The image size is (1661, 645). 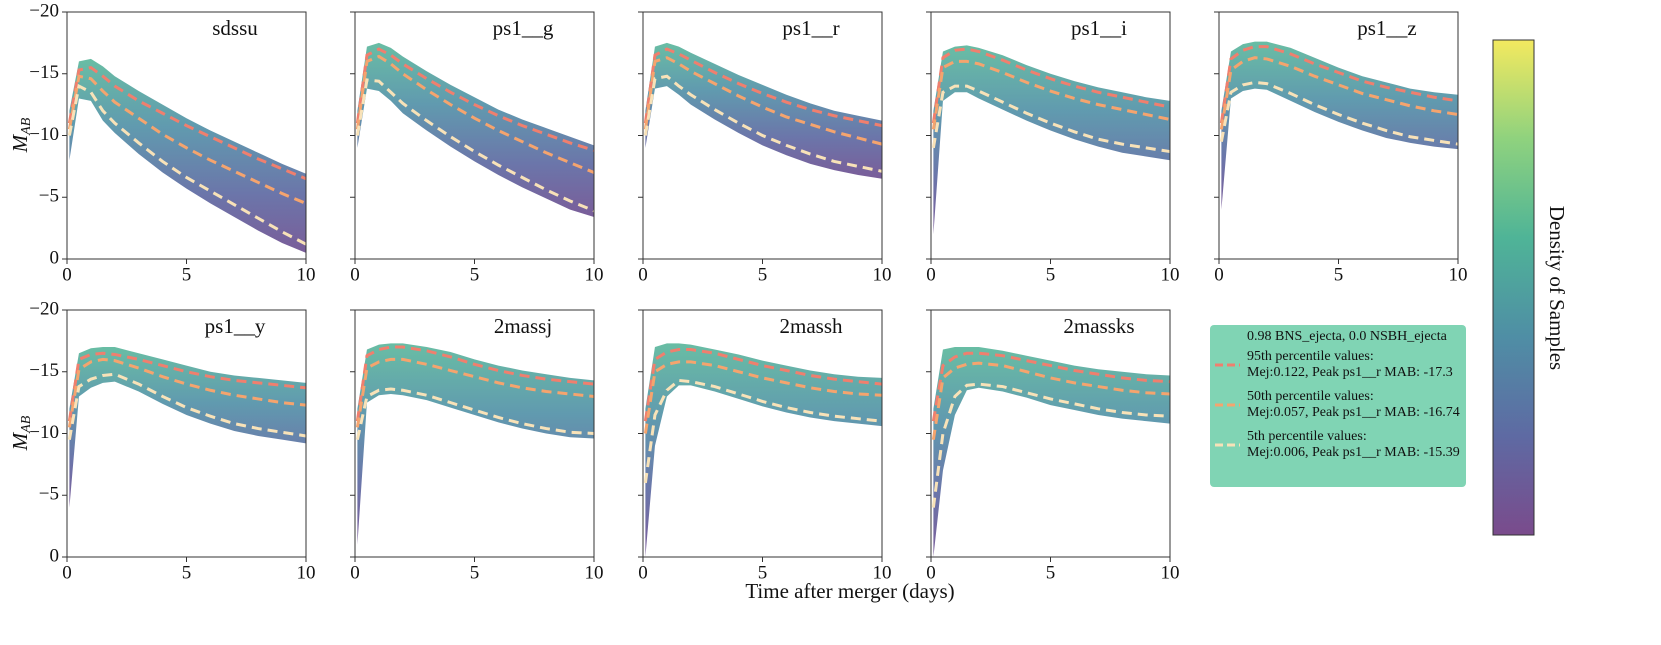 I want to click on colorbar-label: Density of Samples, so click(x=1557, y=288).